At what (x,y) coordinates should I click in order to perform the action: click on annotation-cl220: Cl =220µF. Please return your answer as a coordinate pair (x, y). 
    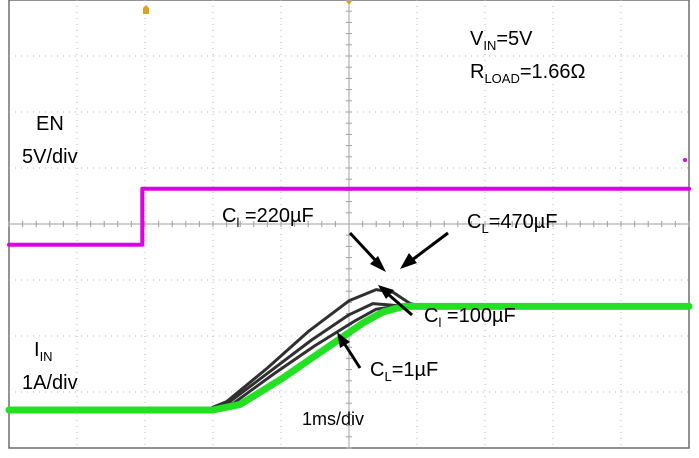
    Looking at the image, I should click on (268, 217).